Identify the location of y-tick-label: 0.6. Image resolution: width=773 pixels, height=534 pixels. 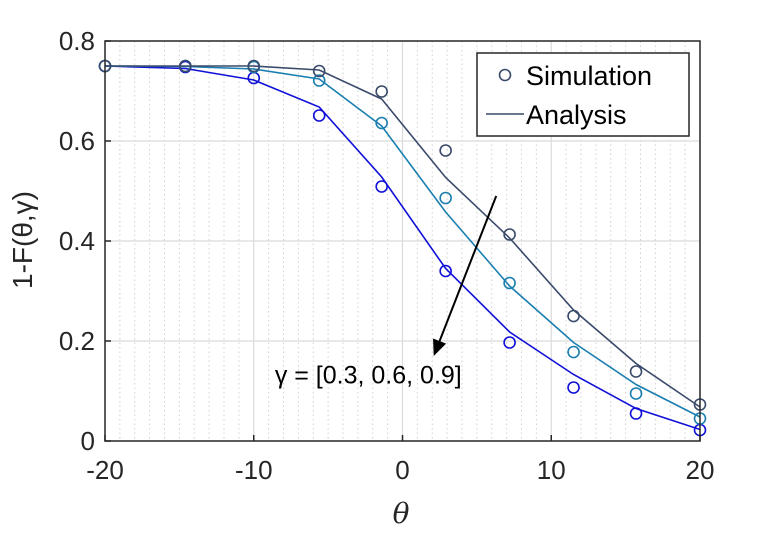
(77, 141).